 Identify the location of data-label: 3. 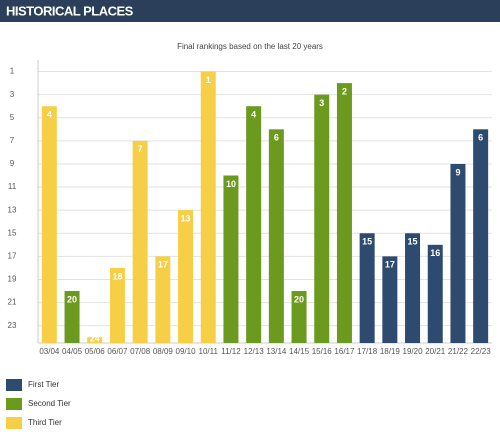
(321, 103).